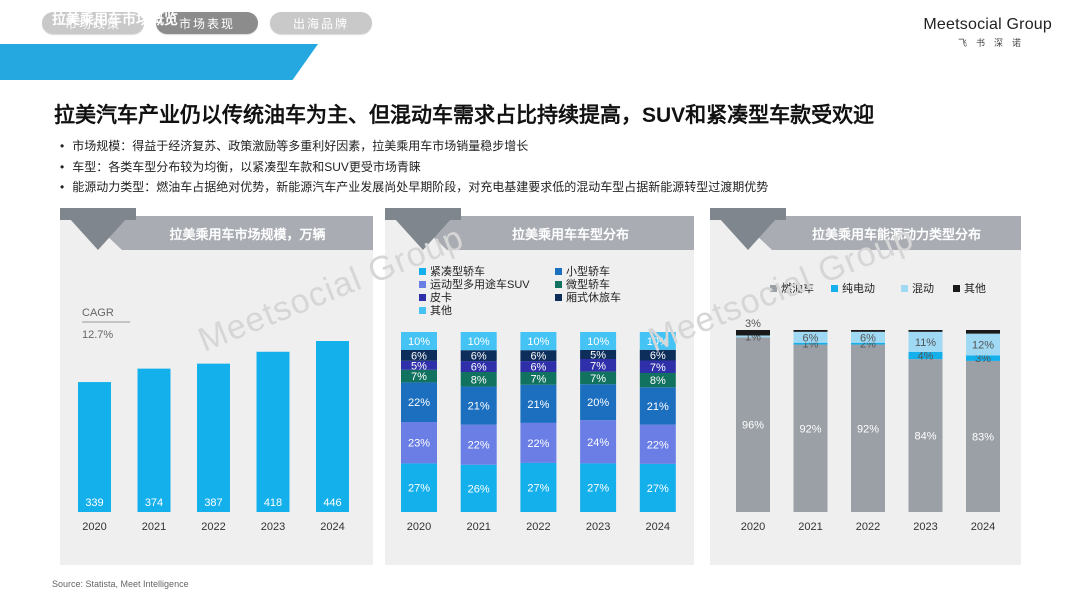 The image size is (1080, 608). What do you see at coordinates (987, 24) in the screenshot?
I see `logo-wordmark: Meetsocial Group` at bounding box center [987, 24].